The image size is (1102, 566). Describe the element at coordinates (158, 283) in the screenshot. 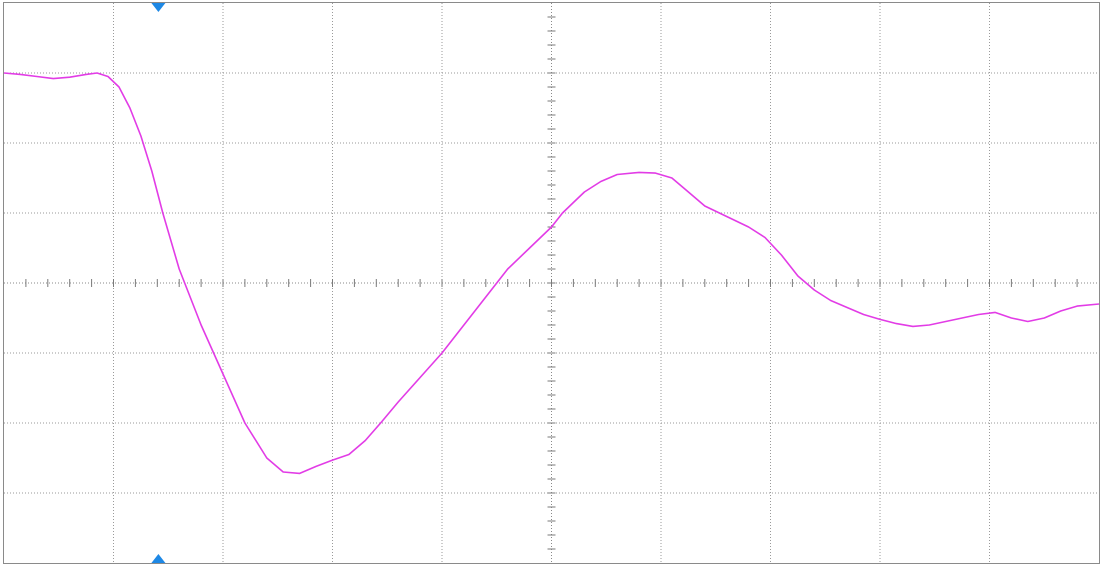

I see `trigger-markers` at that location.